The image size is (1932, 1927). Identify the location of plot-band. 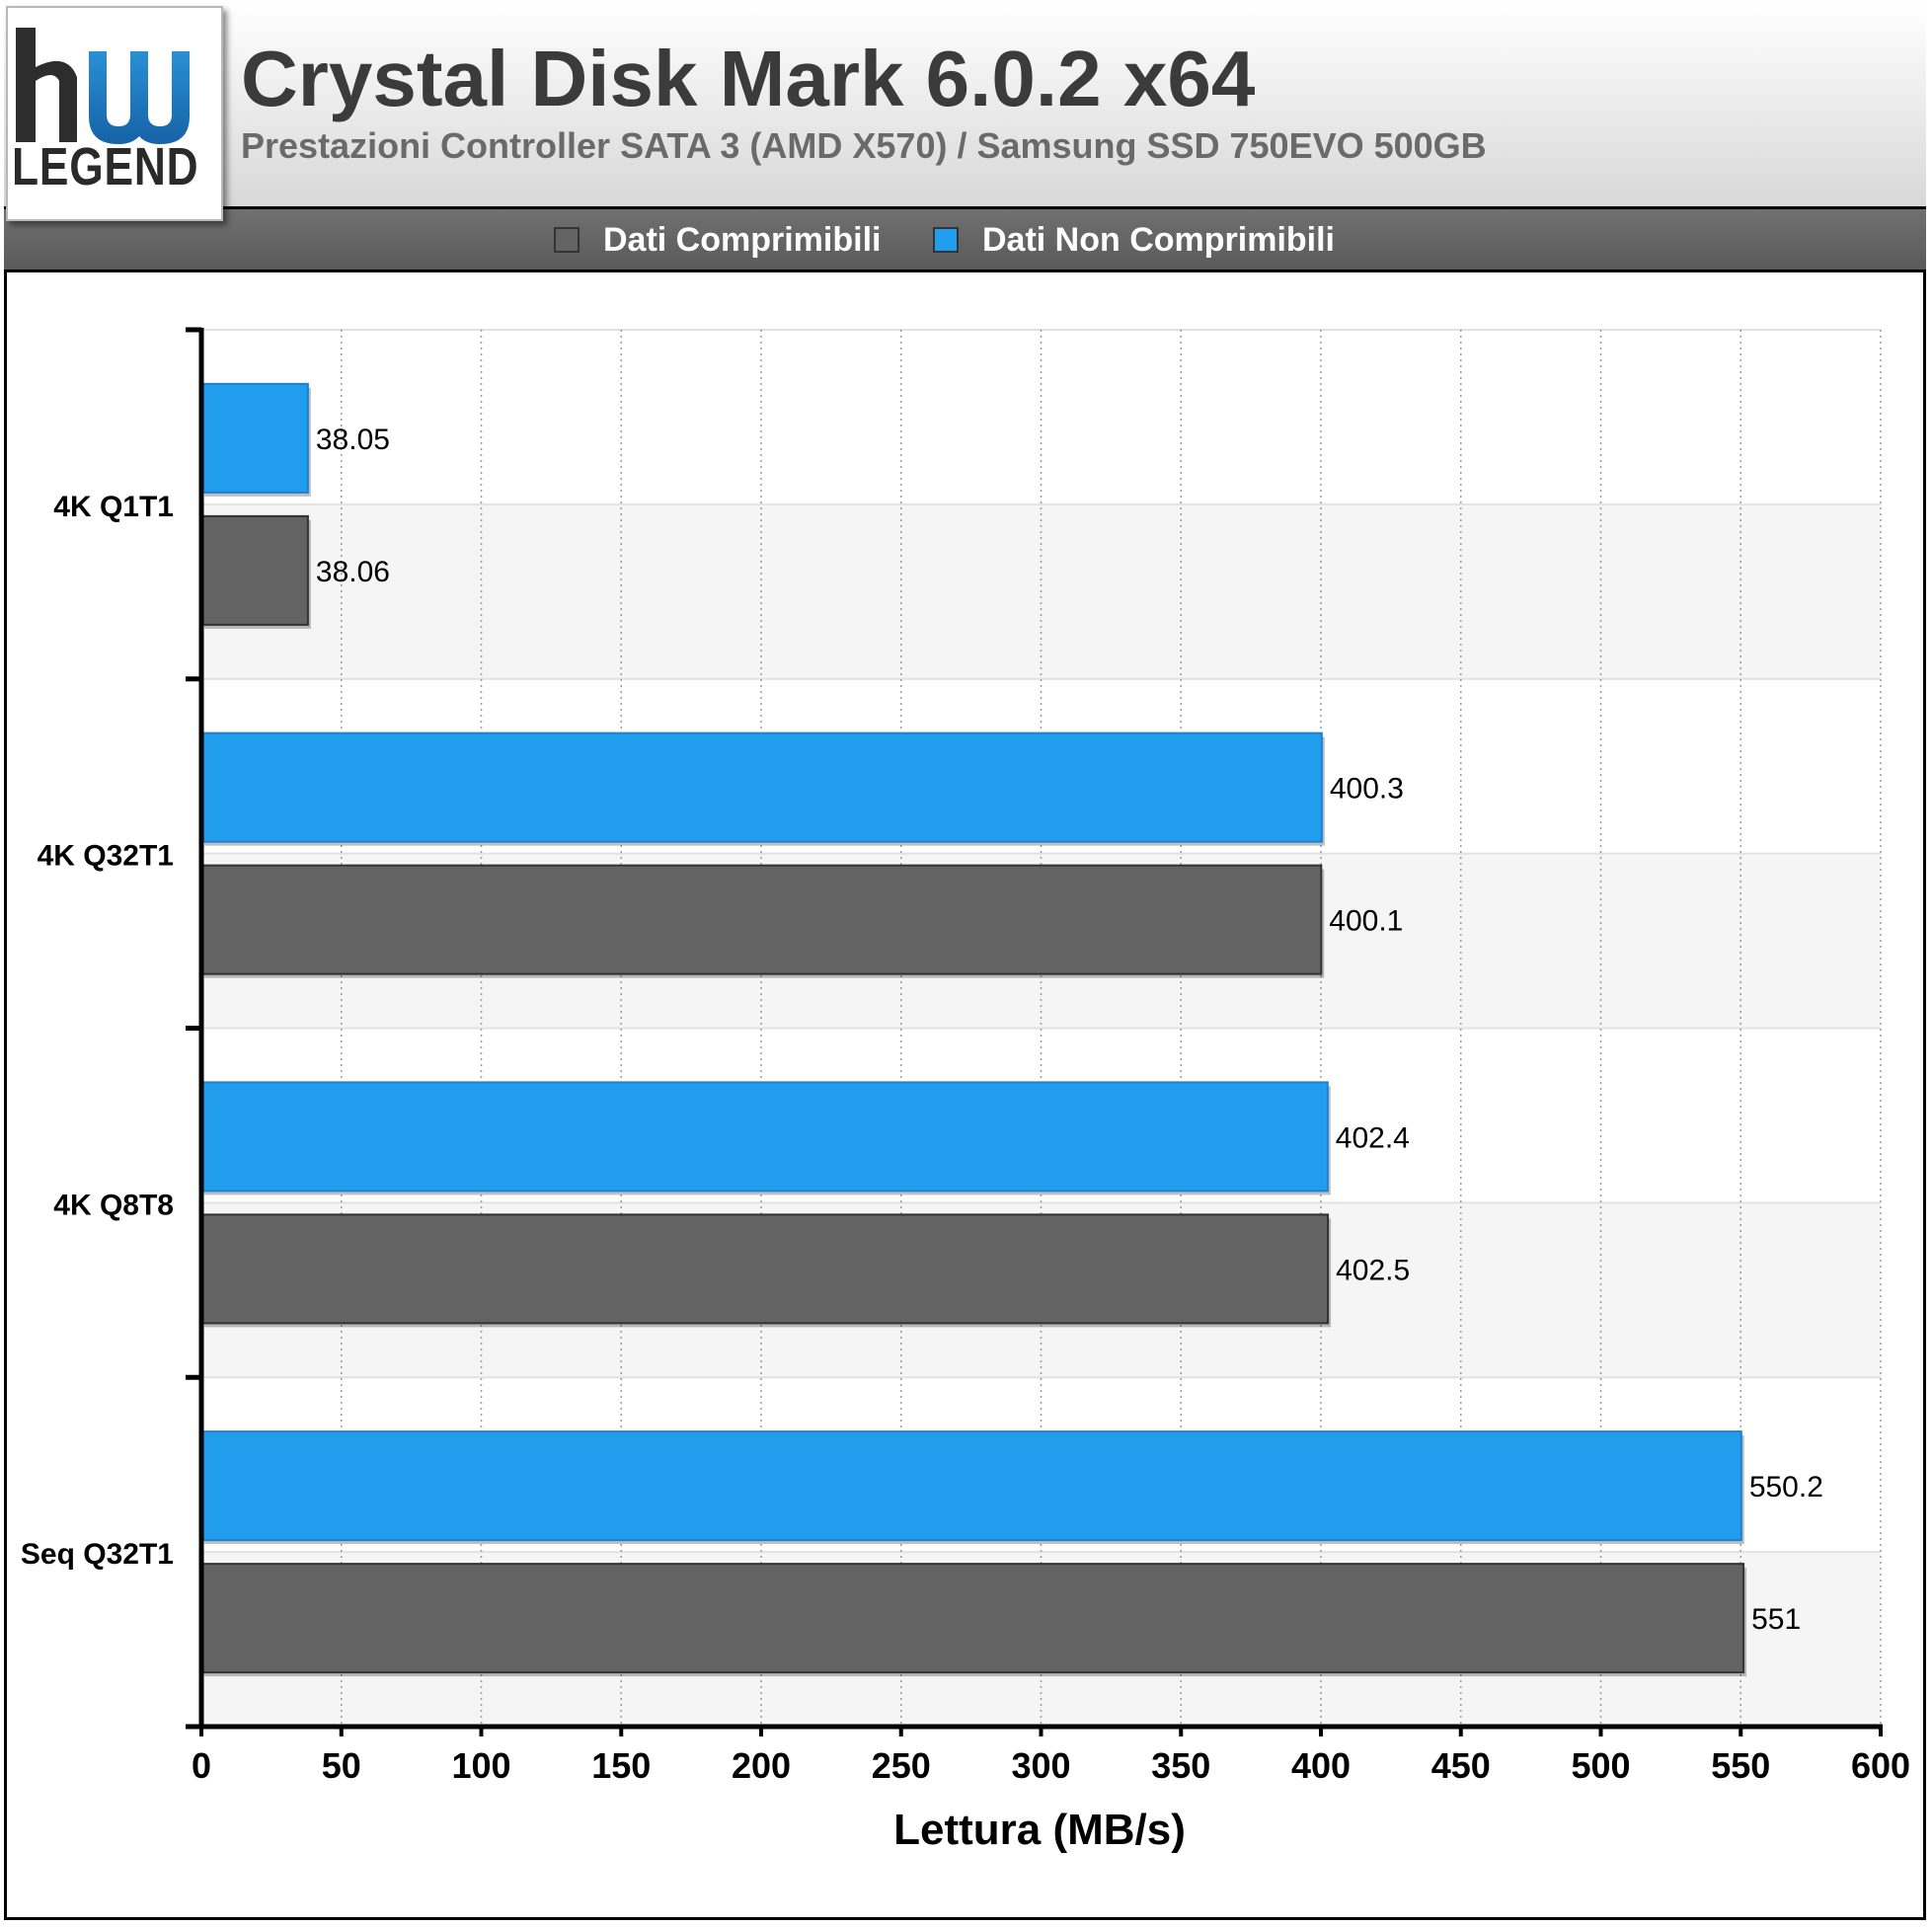
(1041, 417).